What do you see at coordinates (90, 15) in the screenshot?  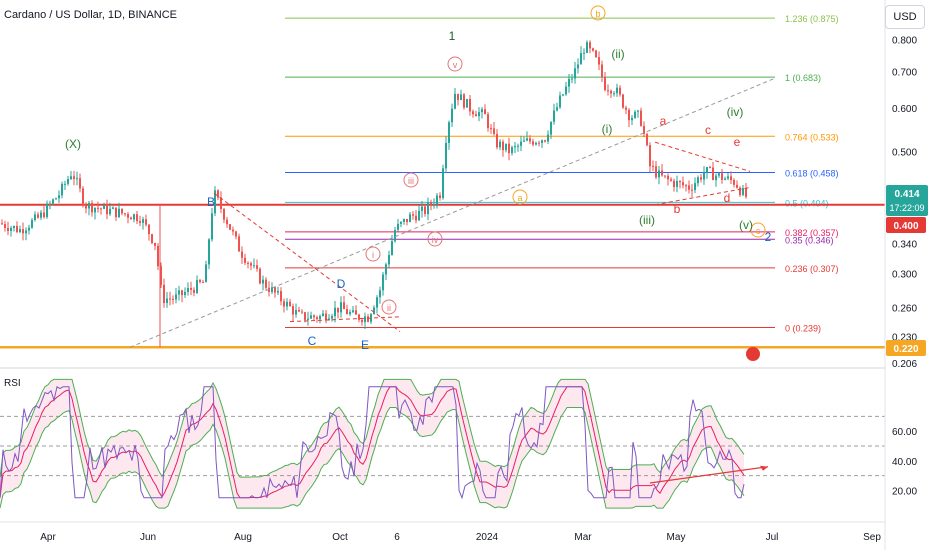 I see `chart-title: Cardano / US Dollar, 1D, BINANCE` at bounding box center [90, 15].